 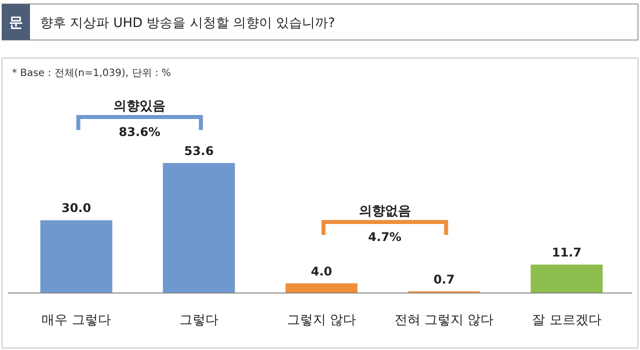 What do you see at coordinates (187, 23) in the screenshot?
I see `chart-title: 향후 지상파 UHD 방송을 시청할 의향이 있습니까?` at bounding box center [187, 23].